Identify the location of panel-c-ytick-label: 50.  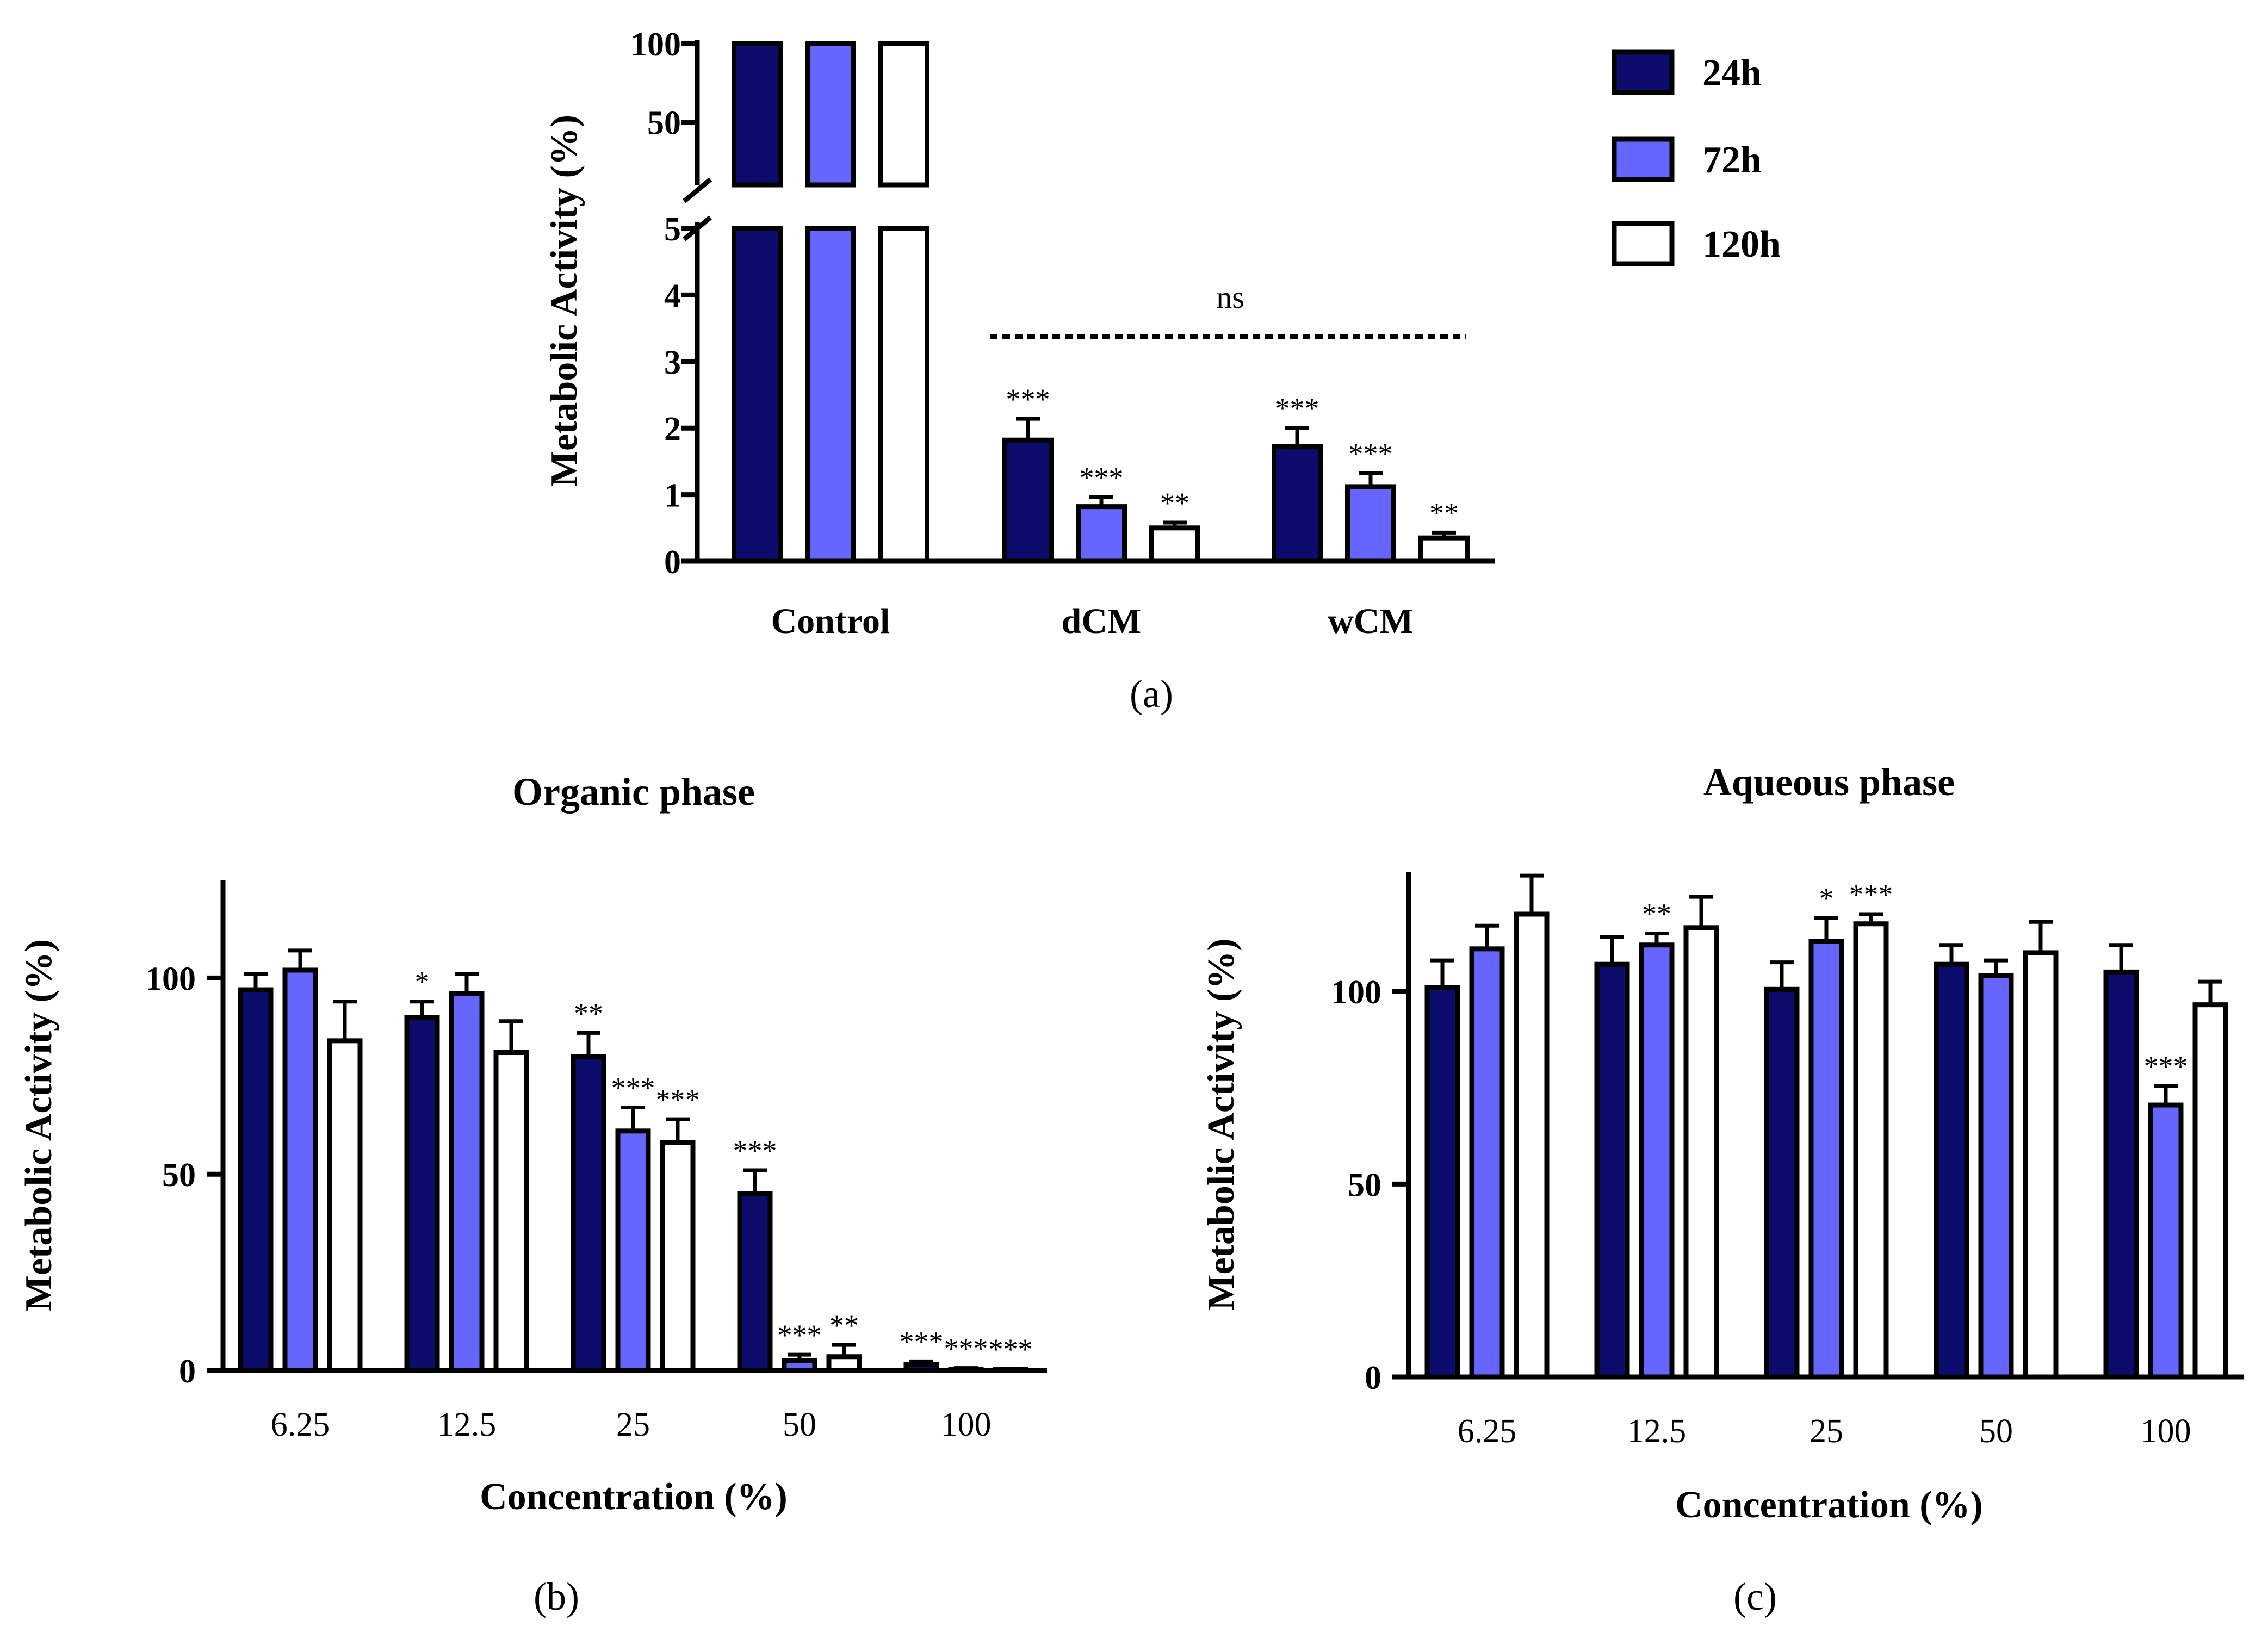
(1365, 1184).